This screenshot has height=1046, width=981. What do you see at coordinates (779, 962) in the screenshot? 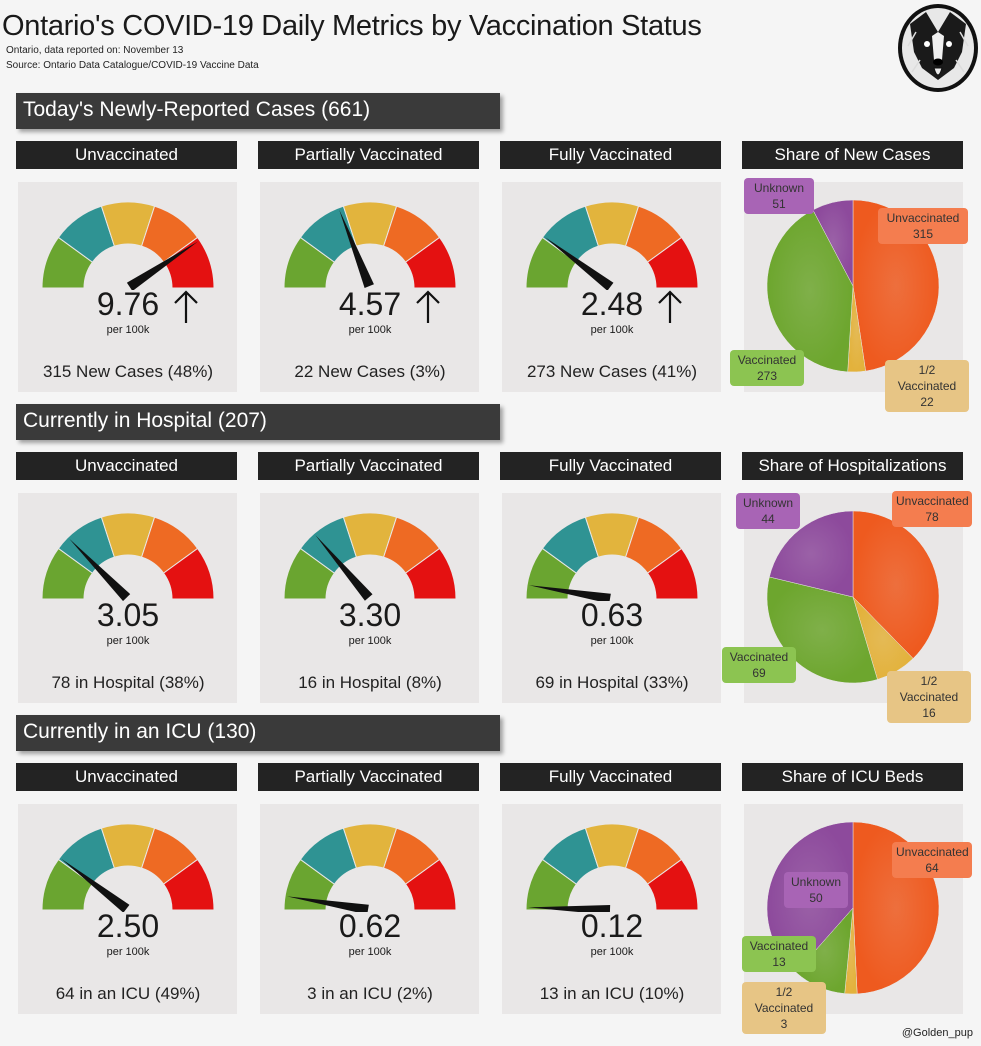
I see `pie-label-value: 13` at bounding box center [779, 962].